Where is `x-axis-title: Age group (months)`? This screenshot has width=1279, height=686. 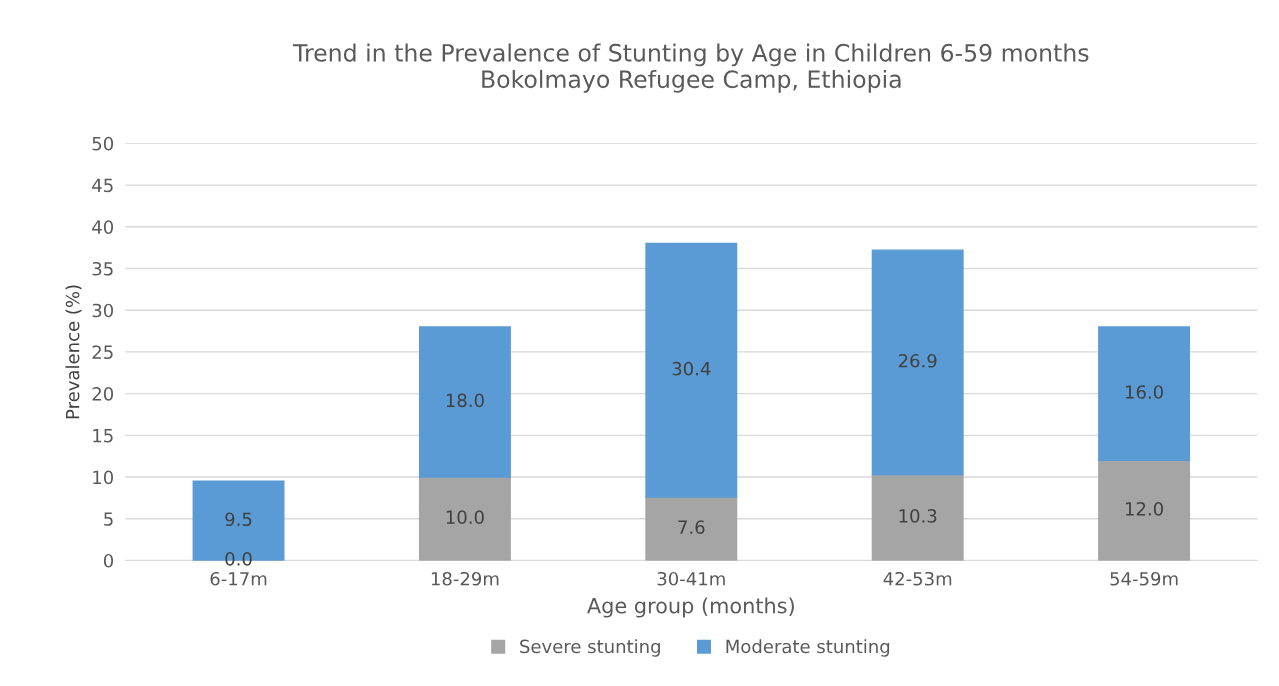
x-axis-title: Age group (months) is located at coordinates (690, 607).